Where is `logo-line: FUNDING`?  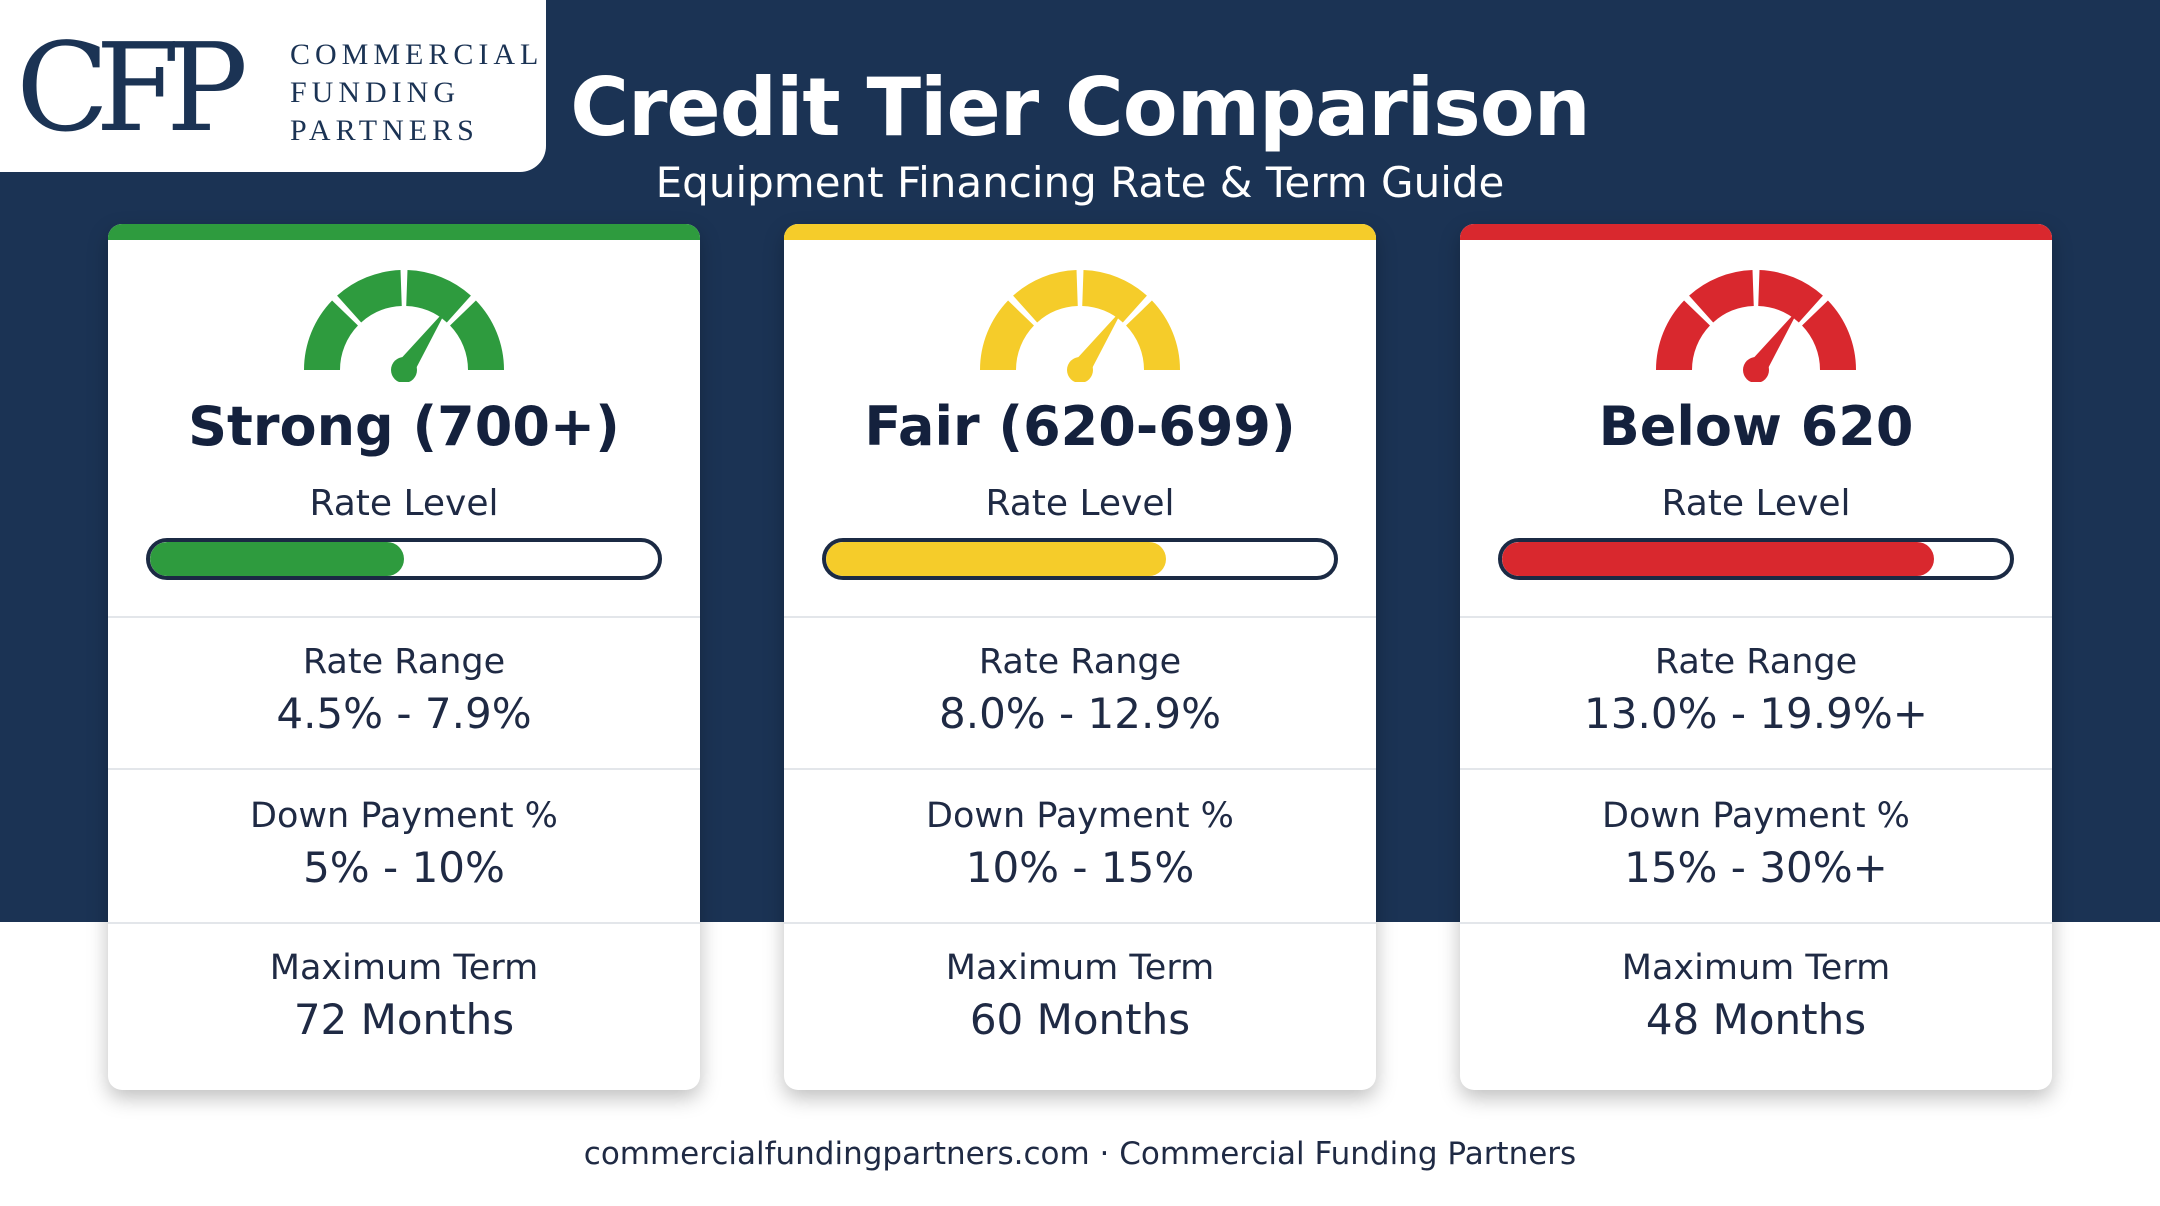 logo-line: FUNDING is located at coordinates (375, 92).